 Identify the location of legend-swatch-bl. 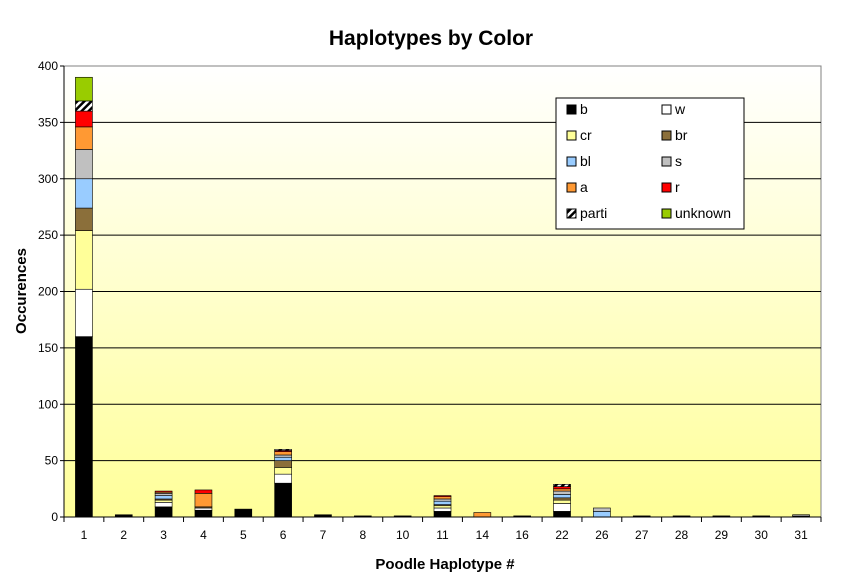
(571, 161).